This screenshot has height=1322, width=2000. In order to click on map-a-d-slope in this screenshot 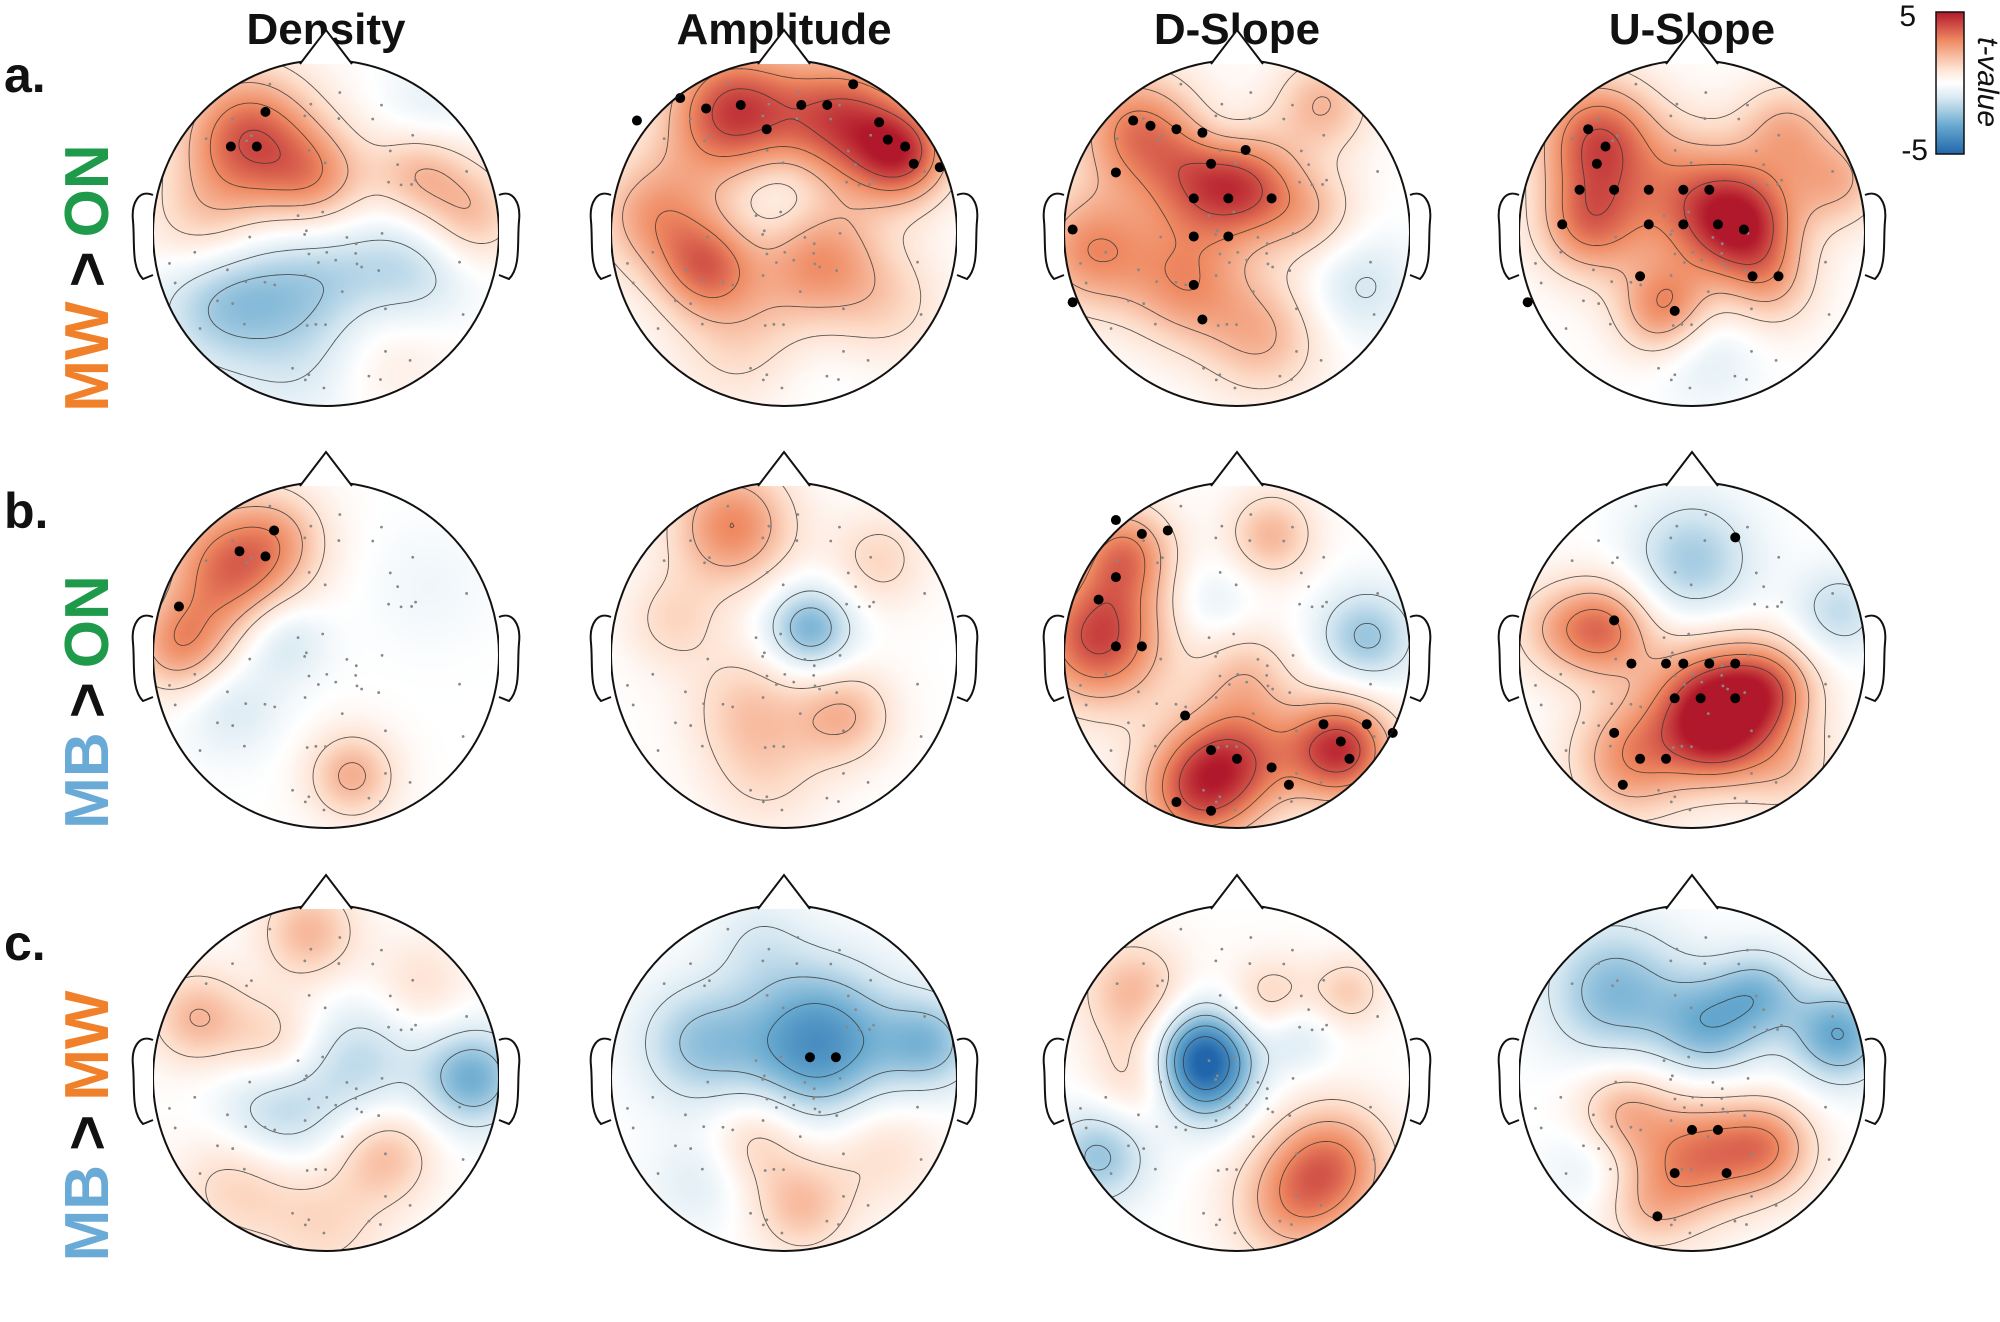, I will do `click(1237, 217)`.